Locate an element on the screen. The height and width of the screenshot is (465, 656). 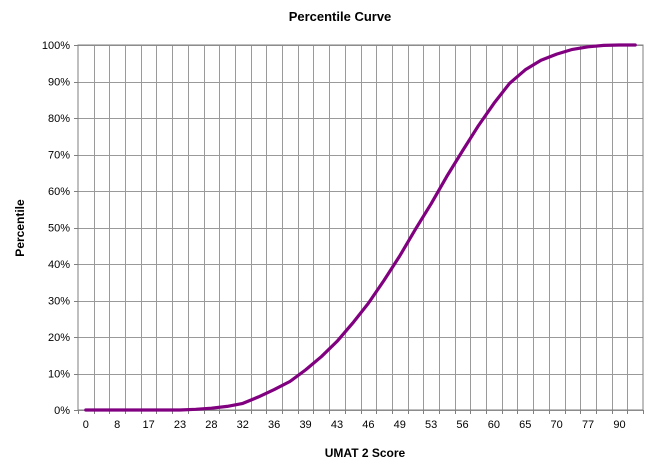
y-tick-label: 10% is located at coordinates (59, 375).